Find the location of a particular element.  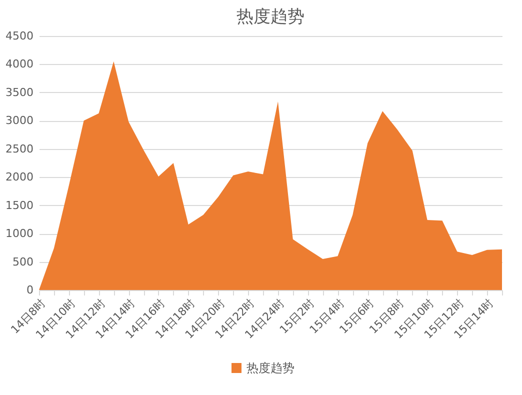

y-tick-label: 0 is located at coordinates (30, 290).